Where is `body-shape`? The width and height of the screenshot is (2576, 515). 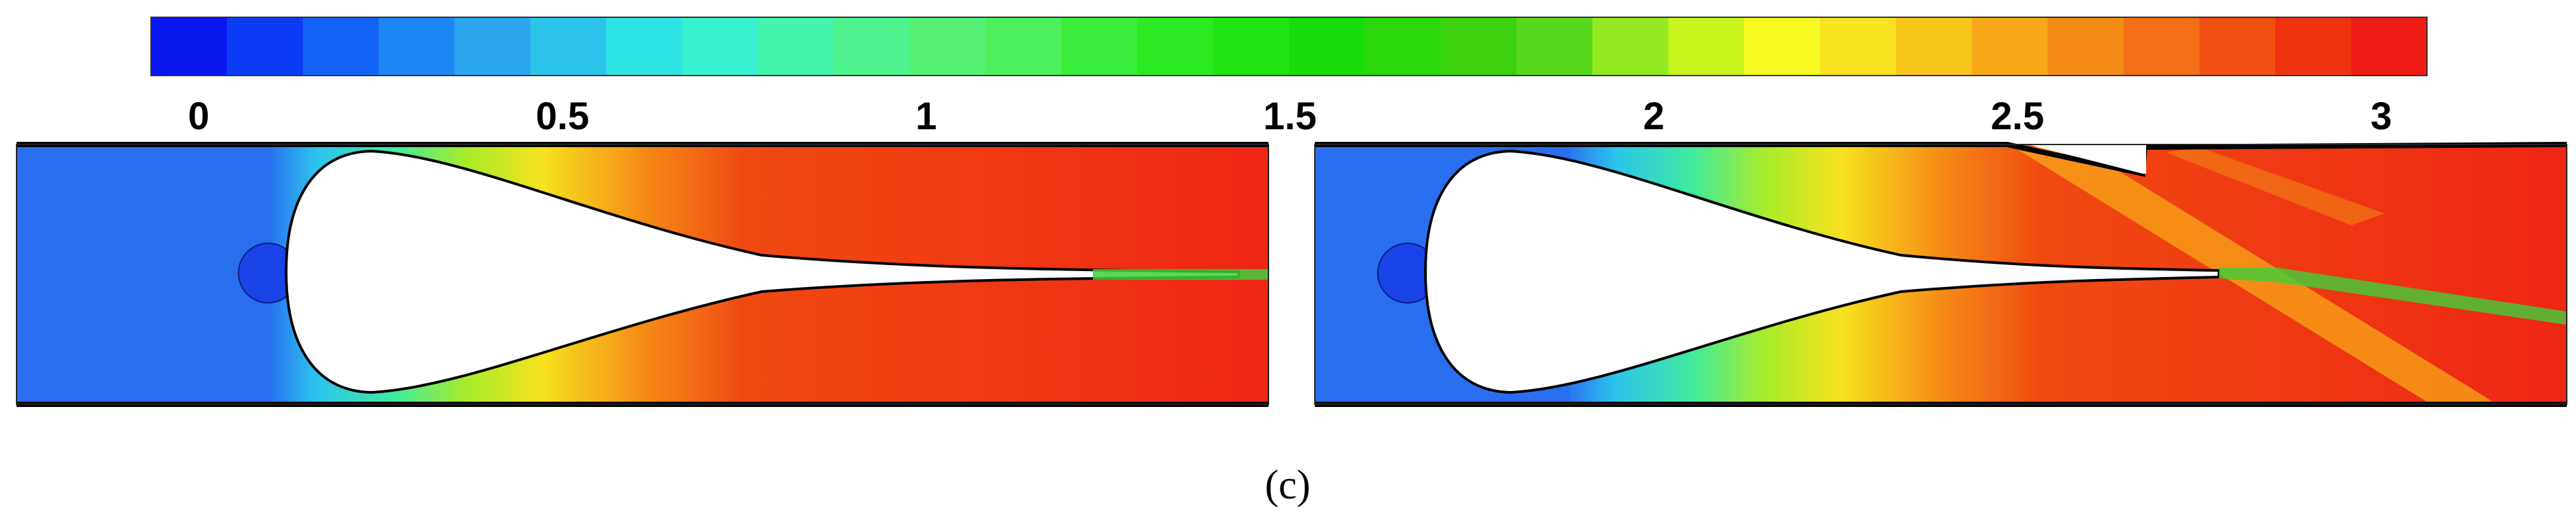
body-shape is located at coordinates (1821, 271).